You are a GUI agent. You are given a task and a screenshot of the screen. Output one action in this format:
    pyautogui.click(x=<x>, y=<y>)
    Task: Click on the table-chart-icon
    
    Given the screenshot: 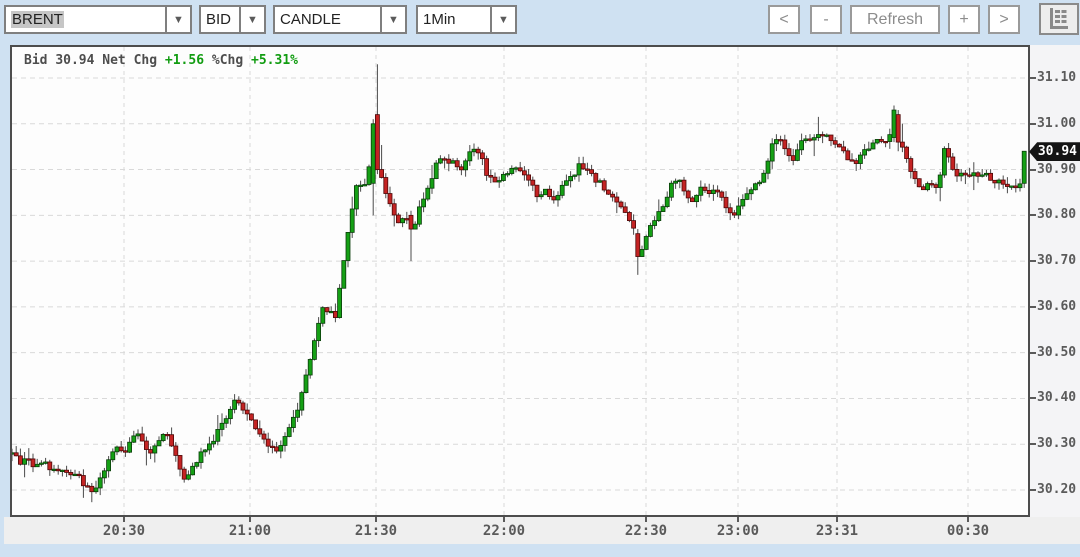 What is the action you would take?
    pyautogui.click(x=1059, y=18)
    